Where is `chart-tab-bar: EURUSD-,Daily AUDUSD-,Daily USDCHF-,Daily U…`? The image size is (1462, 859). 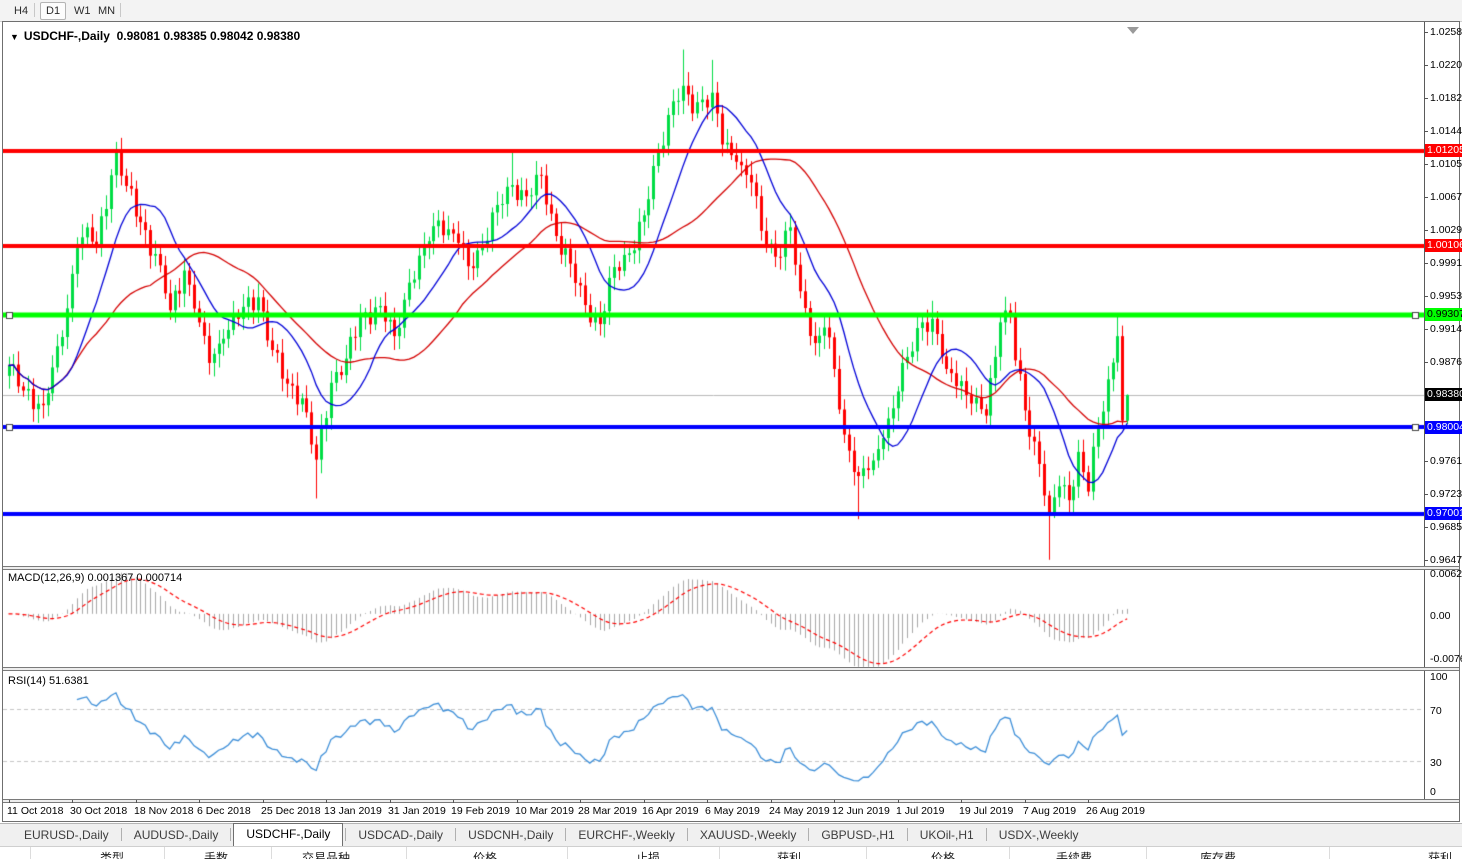 chart-tab-bar: EURUSD-,Daily AUDUSD-,Daily USDCHF-,Daily U… is located at coordinates (731, 834).